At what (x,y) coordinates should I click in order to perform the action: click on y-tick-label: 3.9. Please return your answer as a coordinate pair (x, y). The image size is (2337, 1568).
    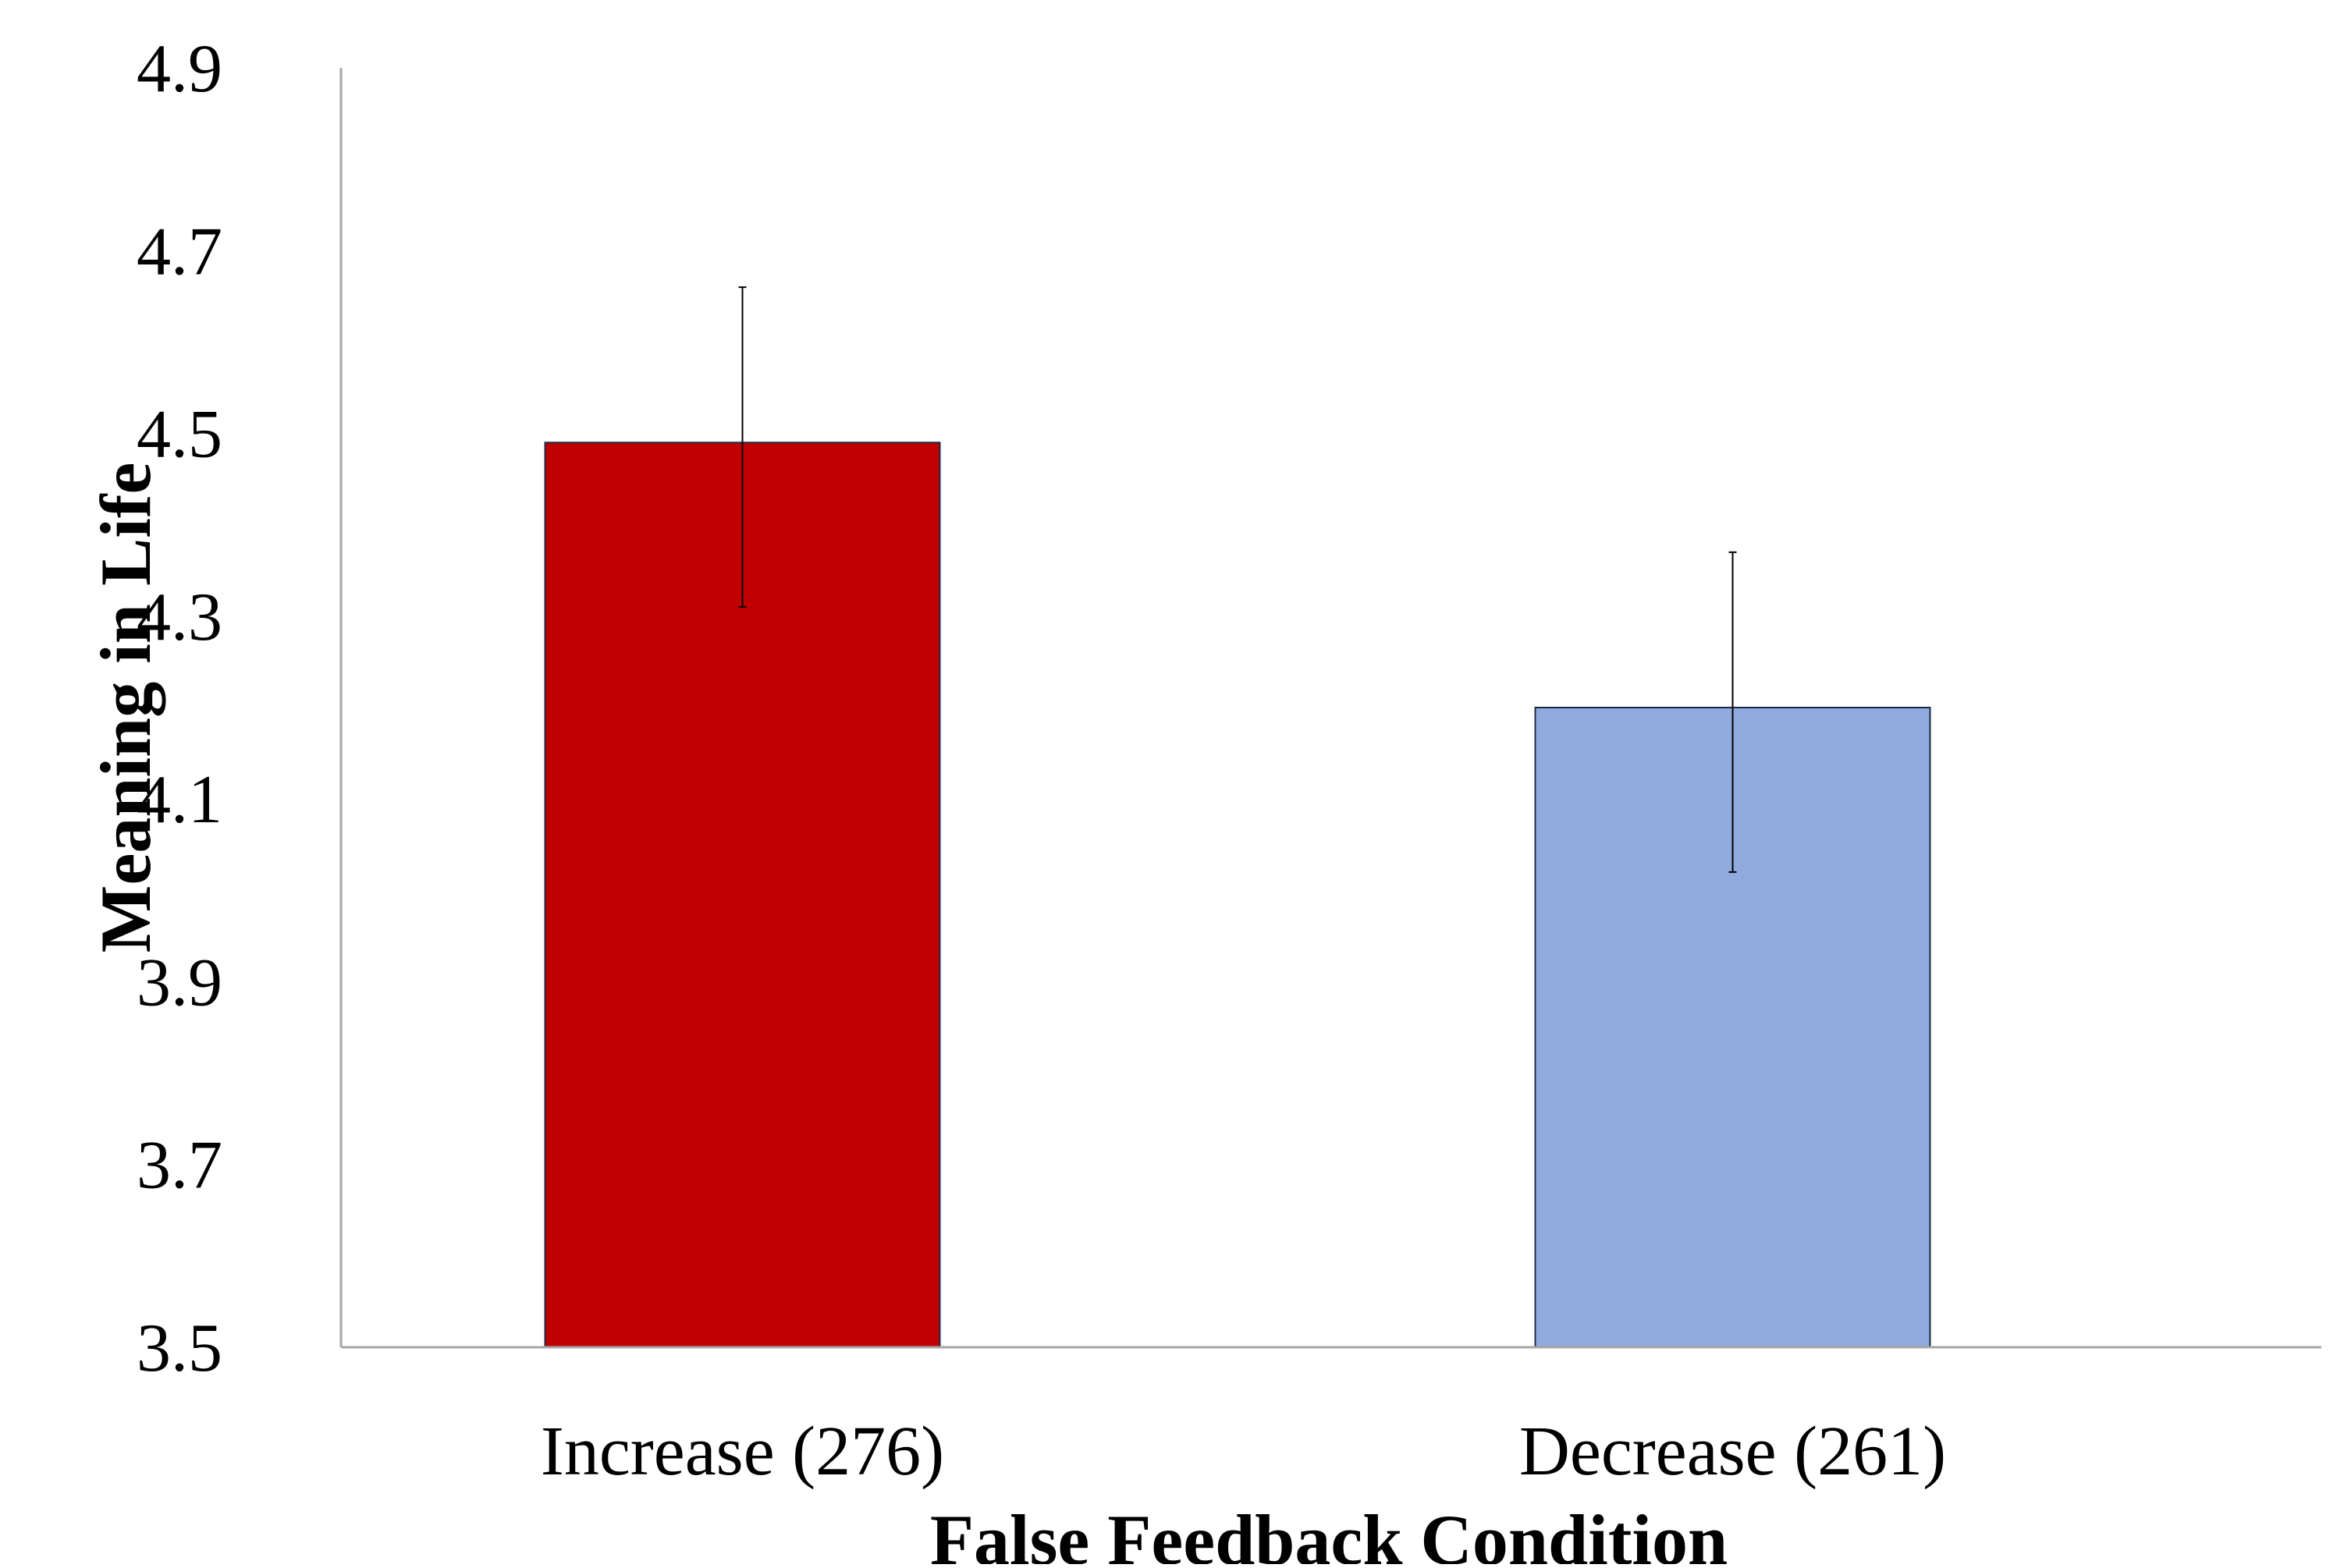
    Looking at the image, I should click on (180, 983).